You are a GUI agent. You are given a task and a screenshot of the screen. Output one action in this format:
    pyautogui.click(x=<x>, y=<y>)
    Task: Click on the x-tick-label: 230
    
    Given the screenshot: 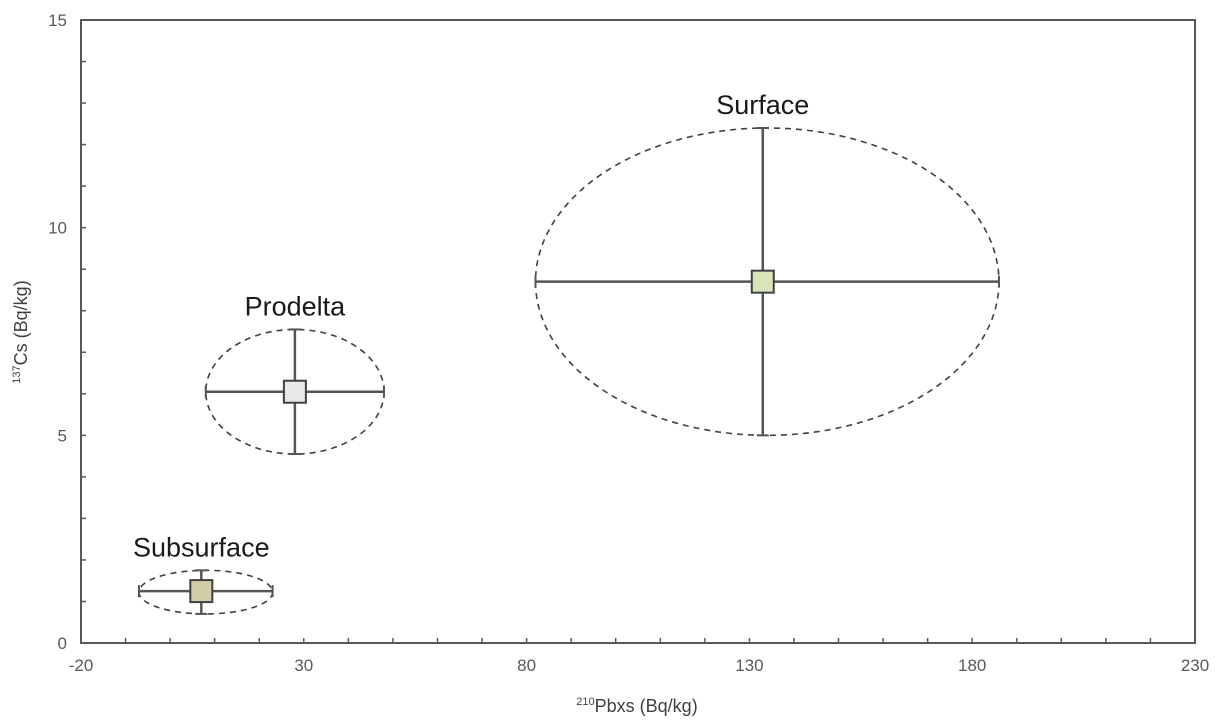 What is the action you would take?
    pyautogui.click(x=1195, y=665)
    